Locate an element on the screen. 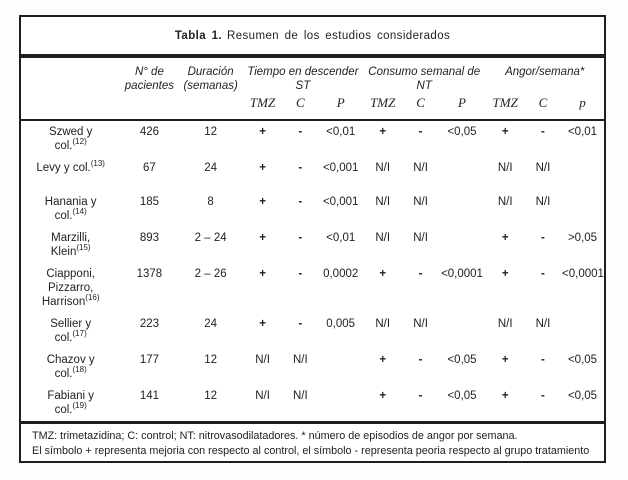 The width and height of the screenshot is (628, 480). data-cell: 2 – 24 is located at coordinates (210, 238).